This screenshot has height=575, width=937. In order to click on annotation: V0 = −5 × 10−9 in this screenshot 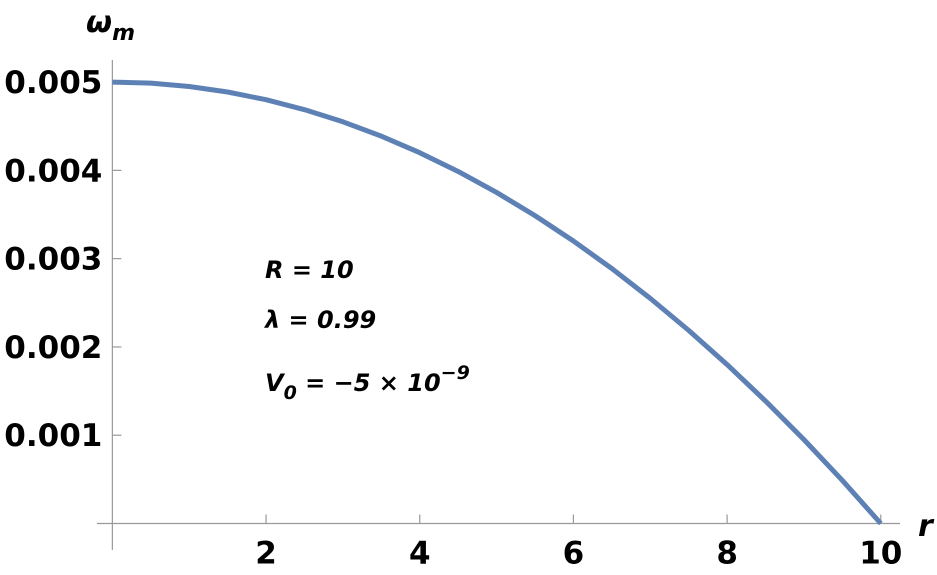, I will do `click(367, 383)`.